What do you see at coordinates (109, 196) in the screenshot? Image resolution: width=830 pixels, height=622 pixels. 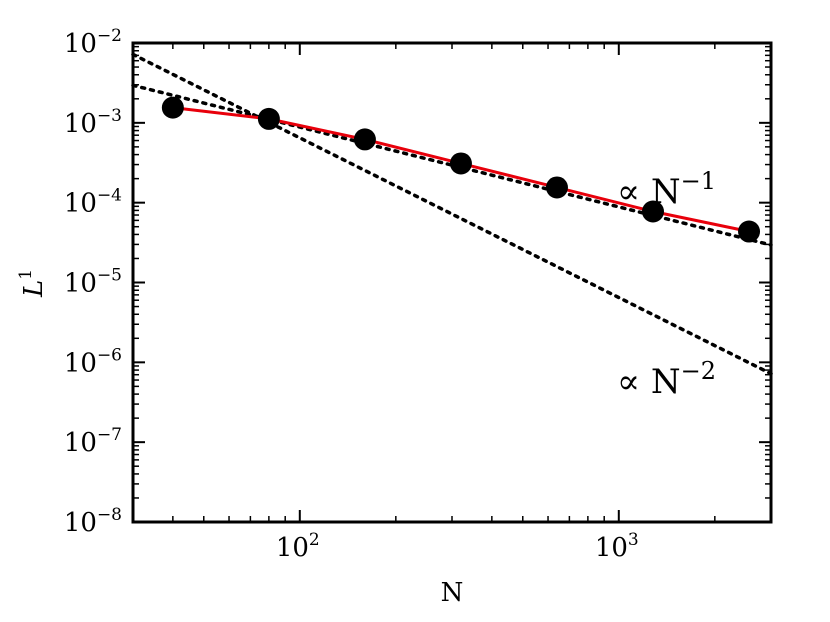 I see `y-tick-label-exp: −4` at bounding box center [109, 196].